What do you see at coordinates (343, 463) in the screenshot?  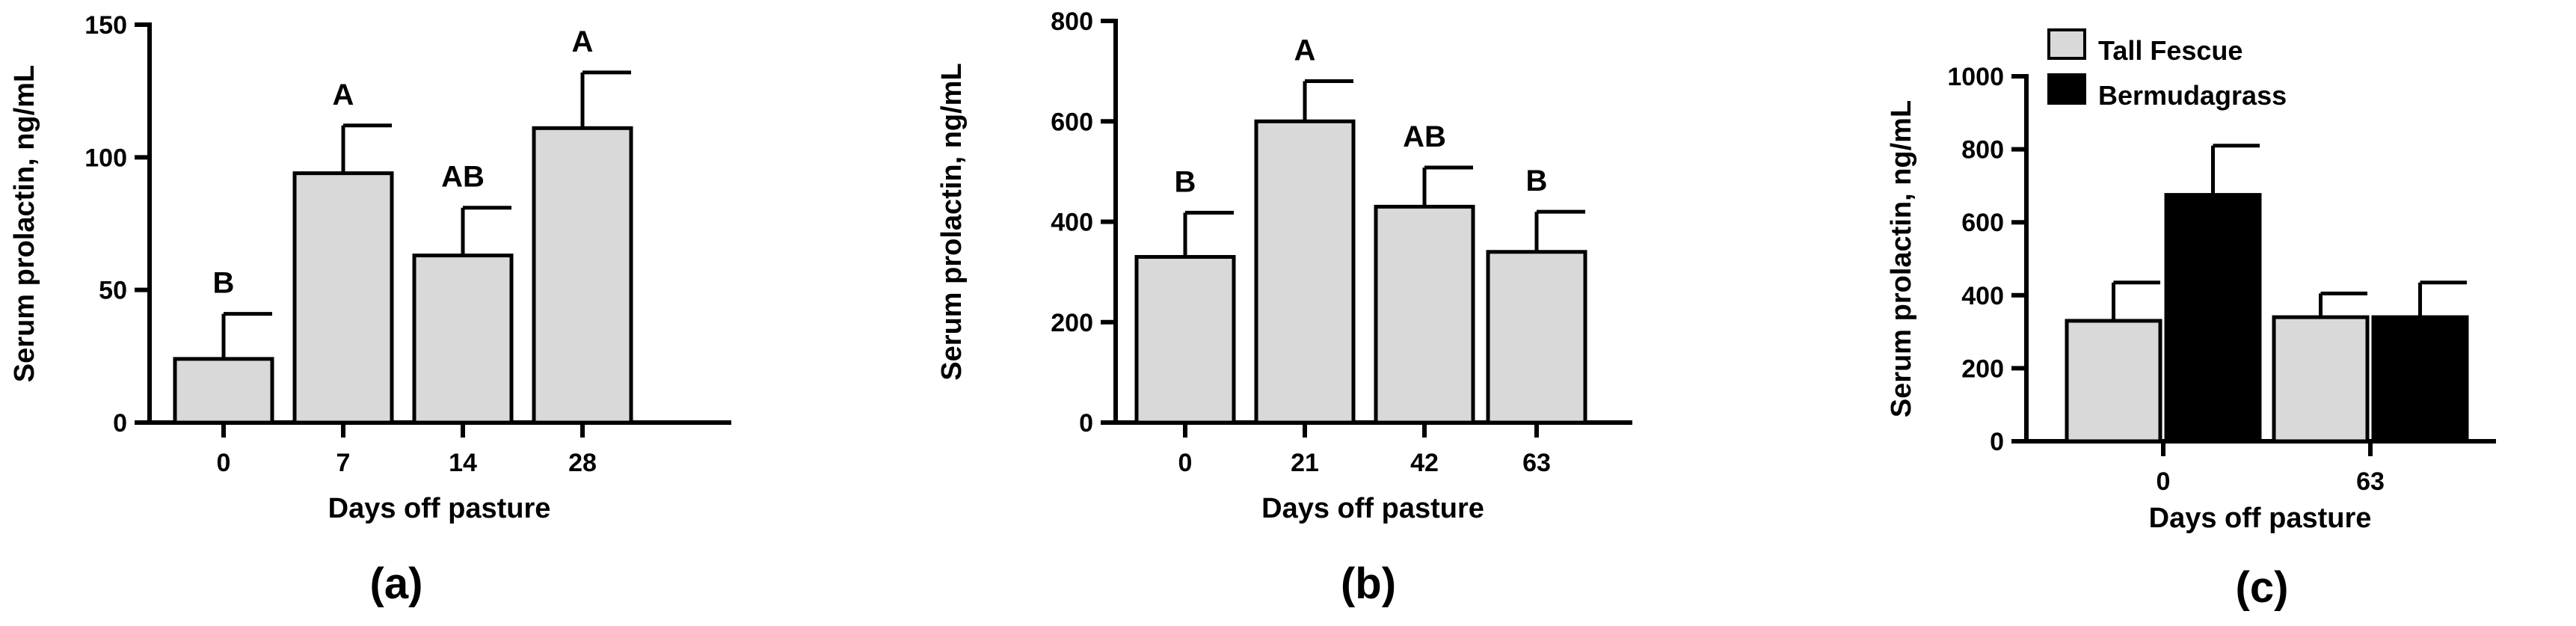 I see `x-tick-label: 7` at bounding box center [343, 463].